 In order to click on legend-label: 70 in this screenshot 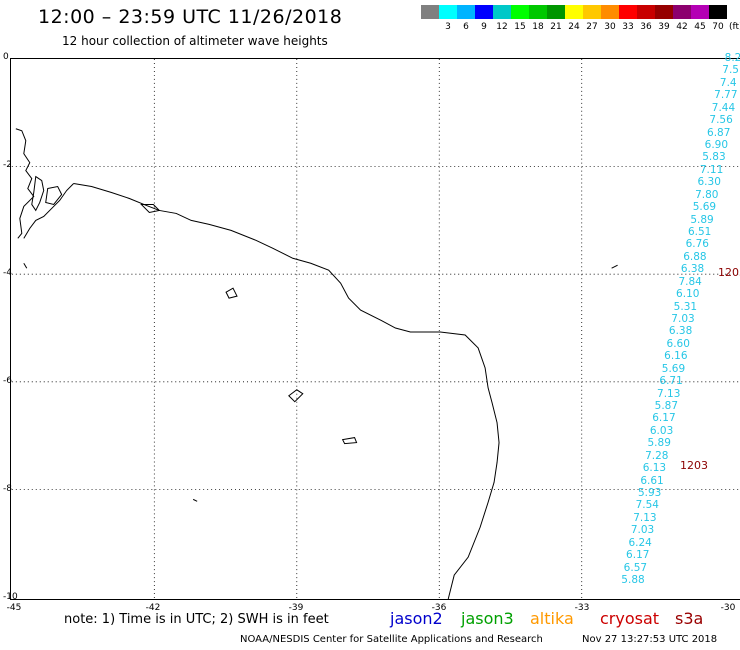, I will do `click(718, 27)`.